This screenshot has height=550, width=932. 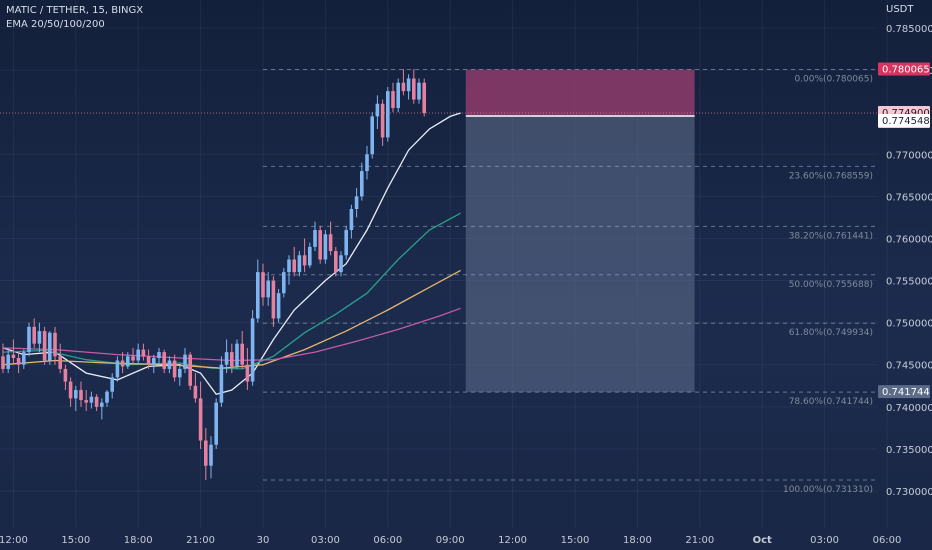 I want to click on take-profit-zone, so click(x=580, y=254).